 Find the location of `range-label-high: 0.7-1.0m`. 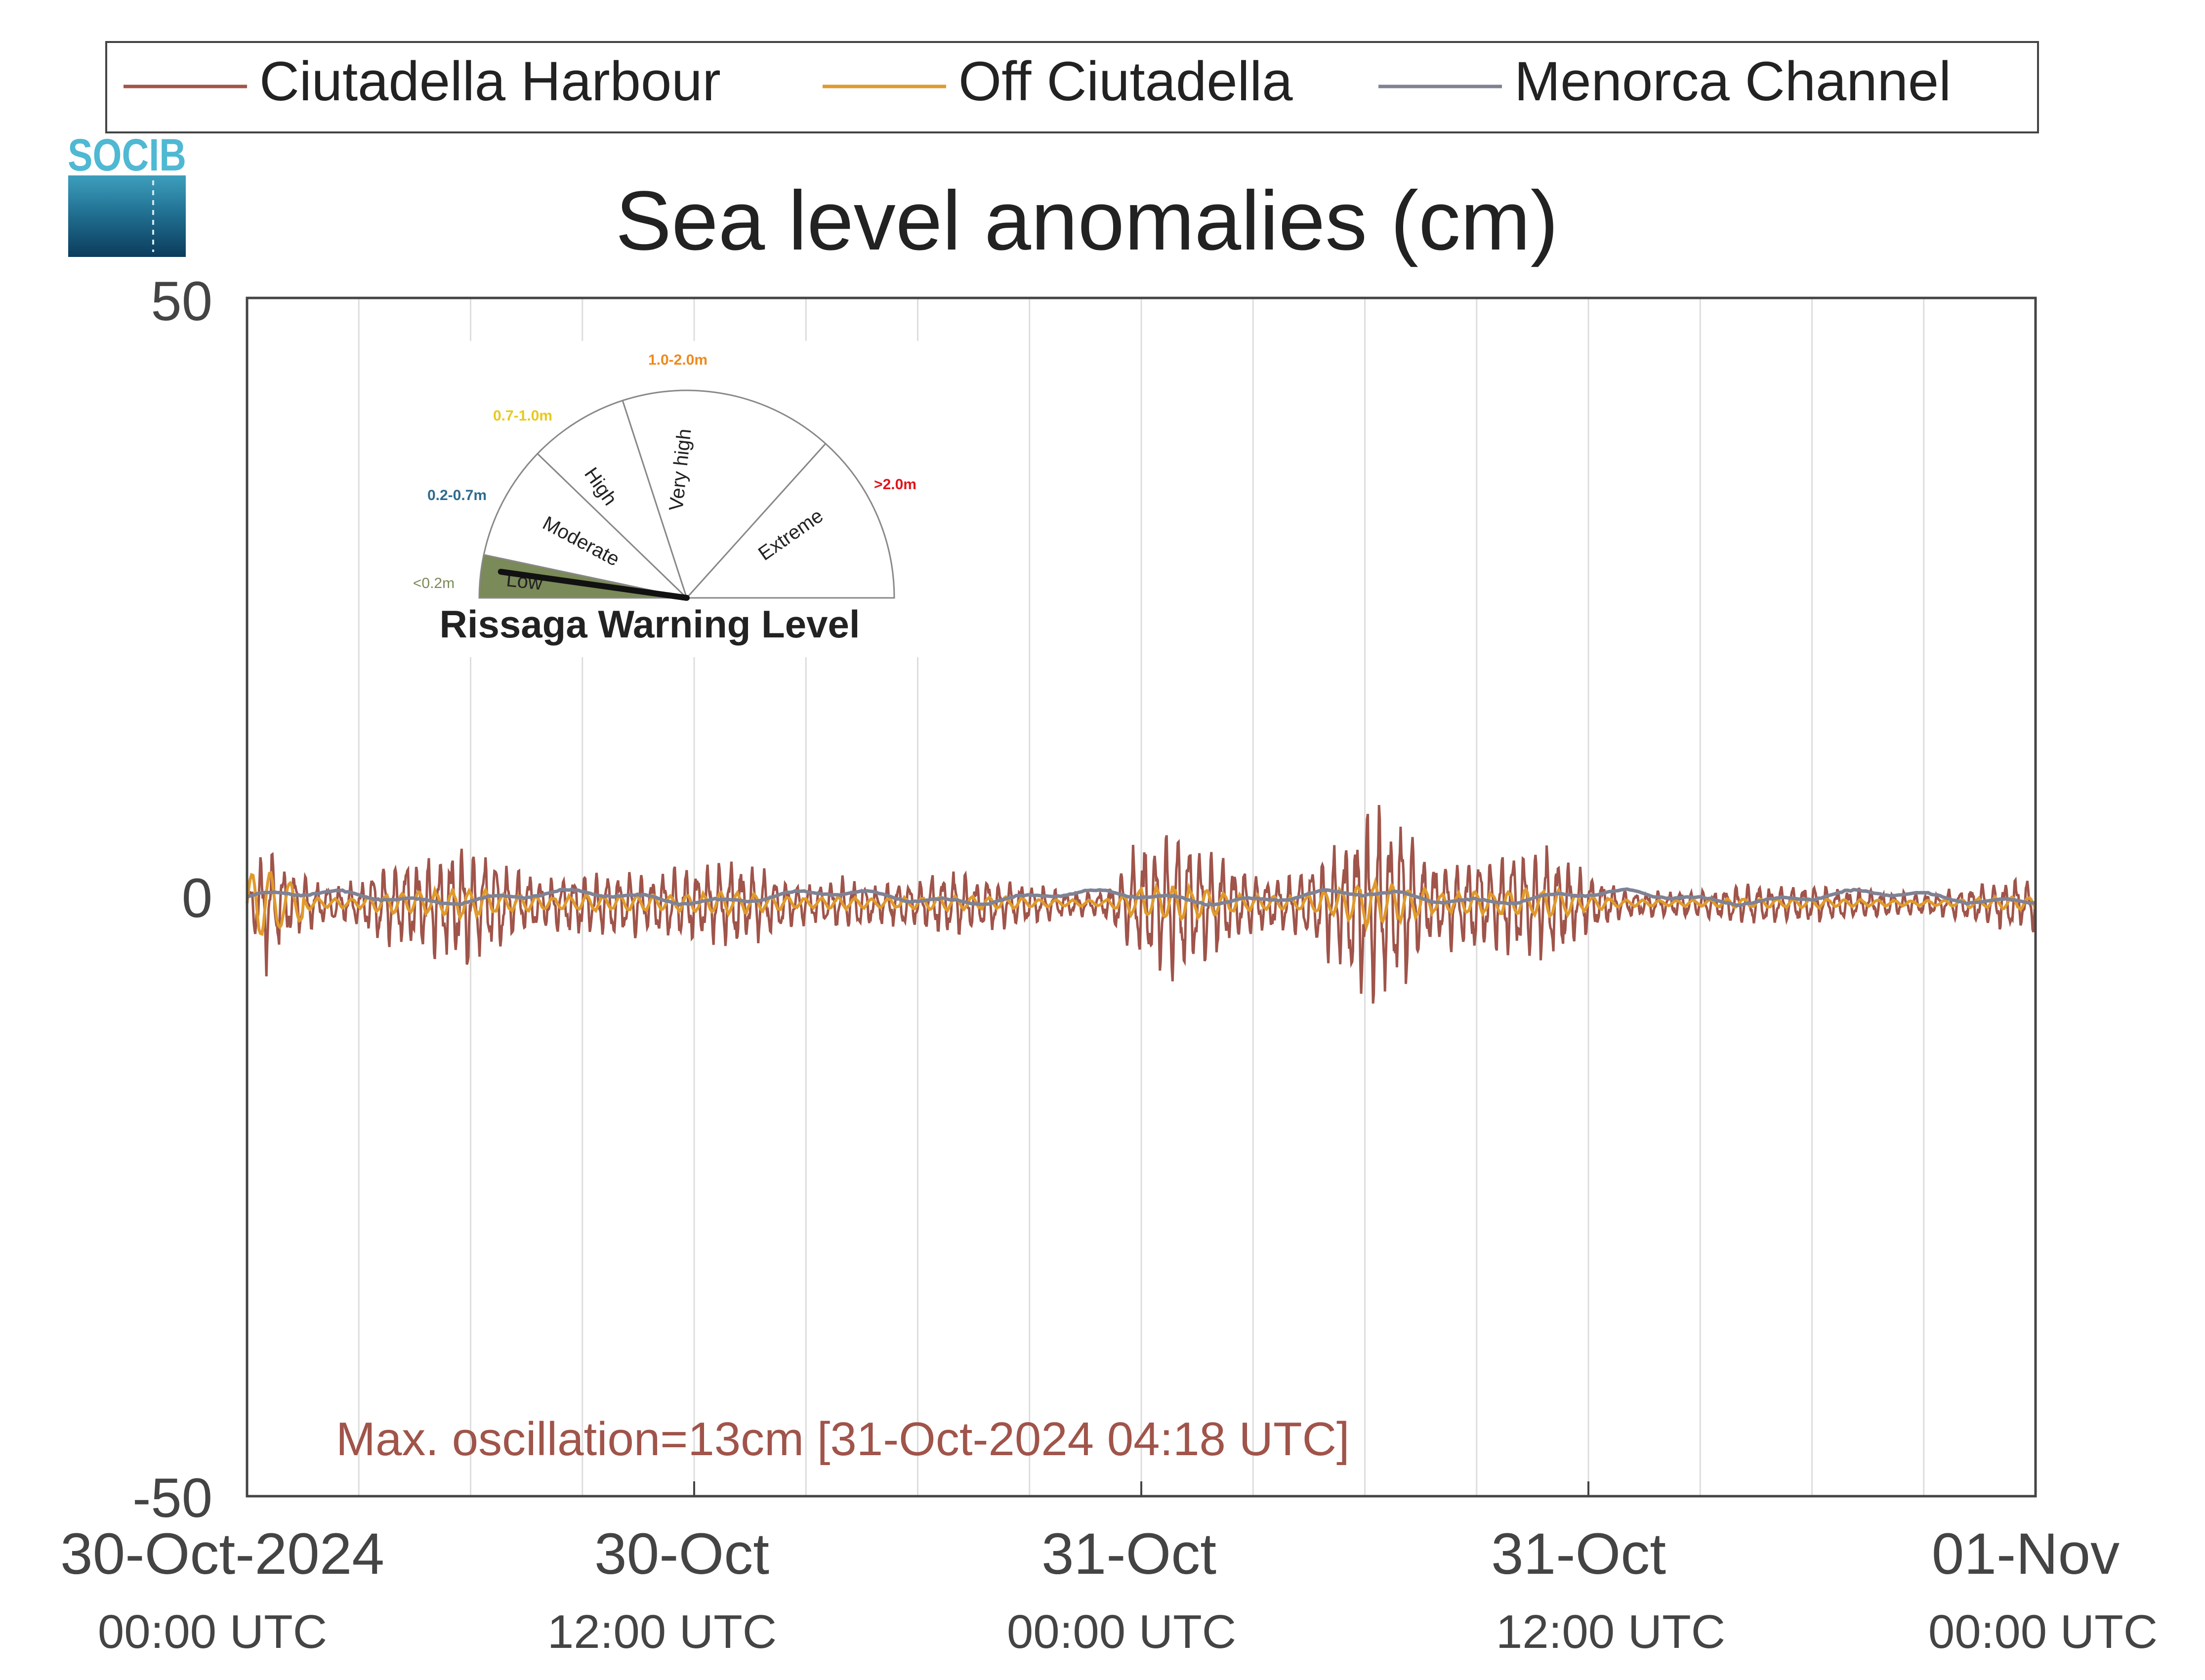

range-label-high: 0.7-1.0m is located at coordinates (522, 416).